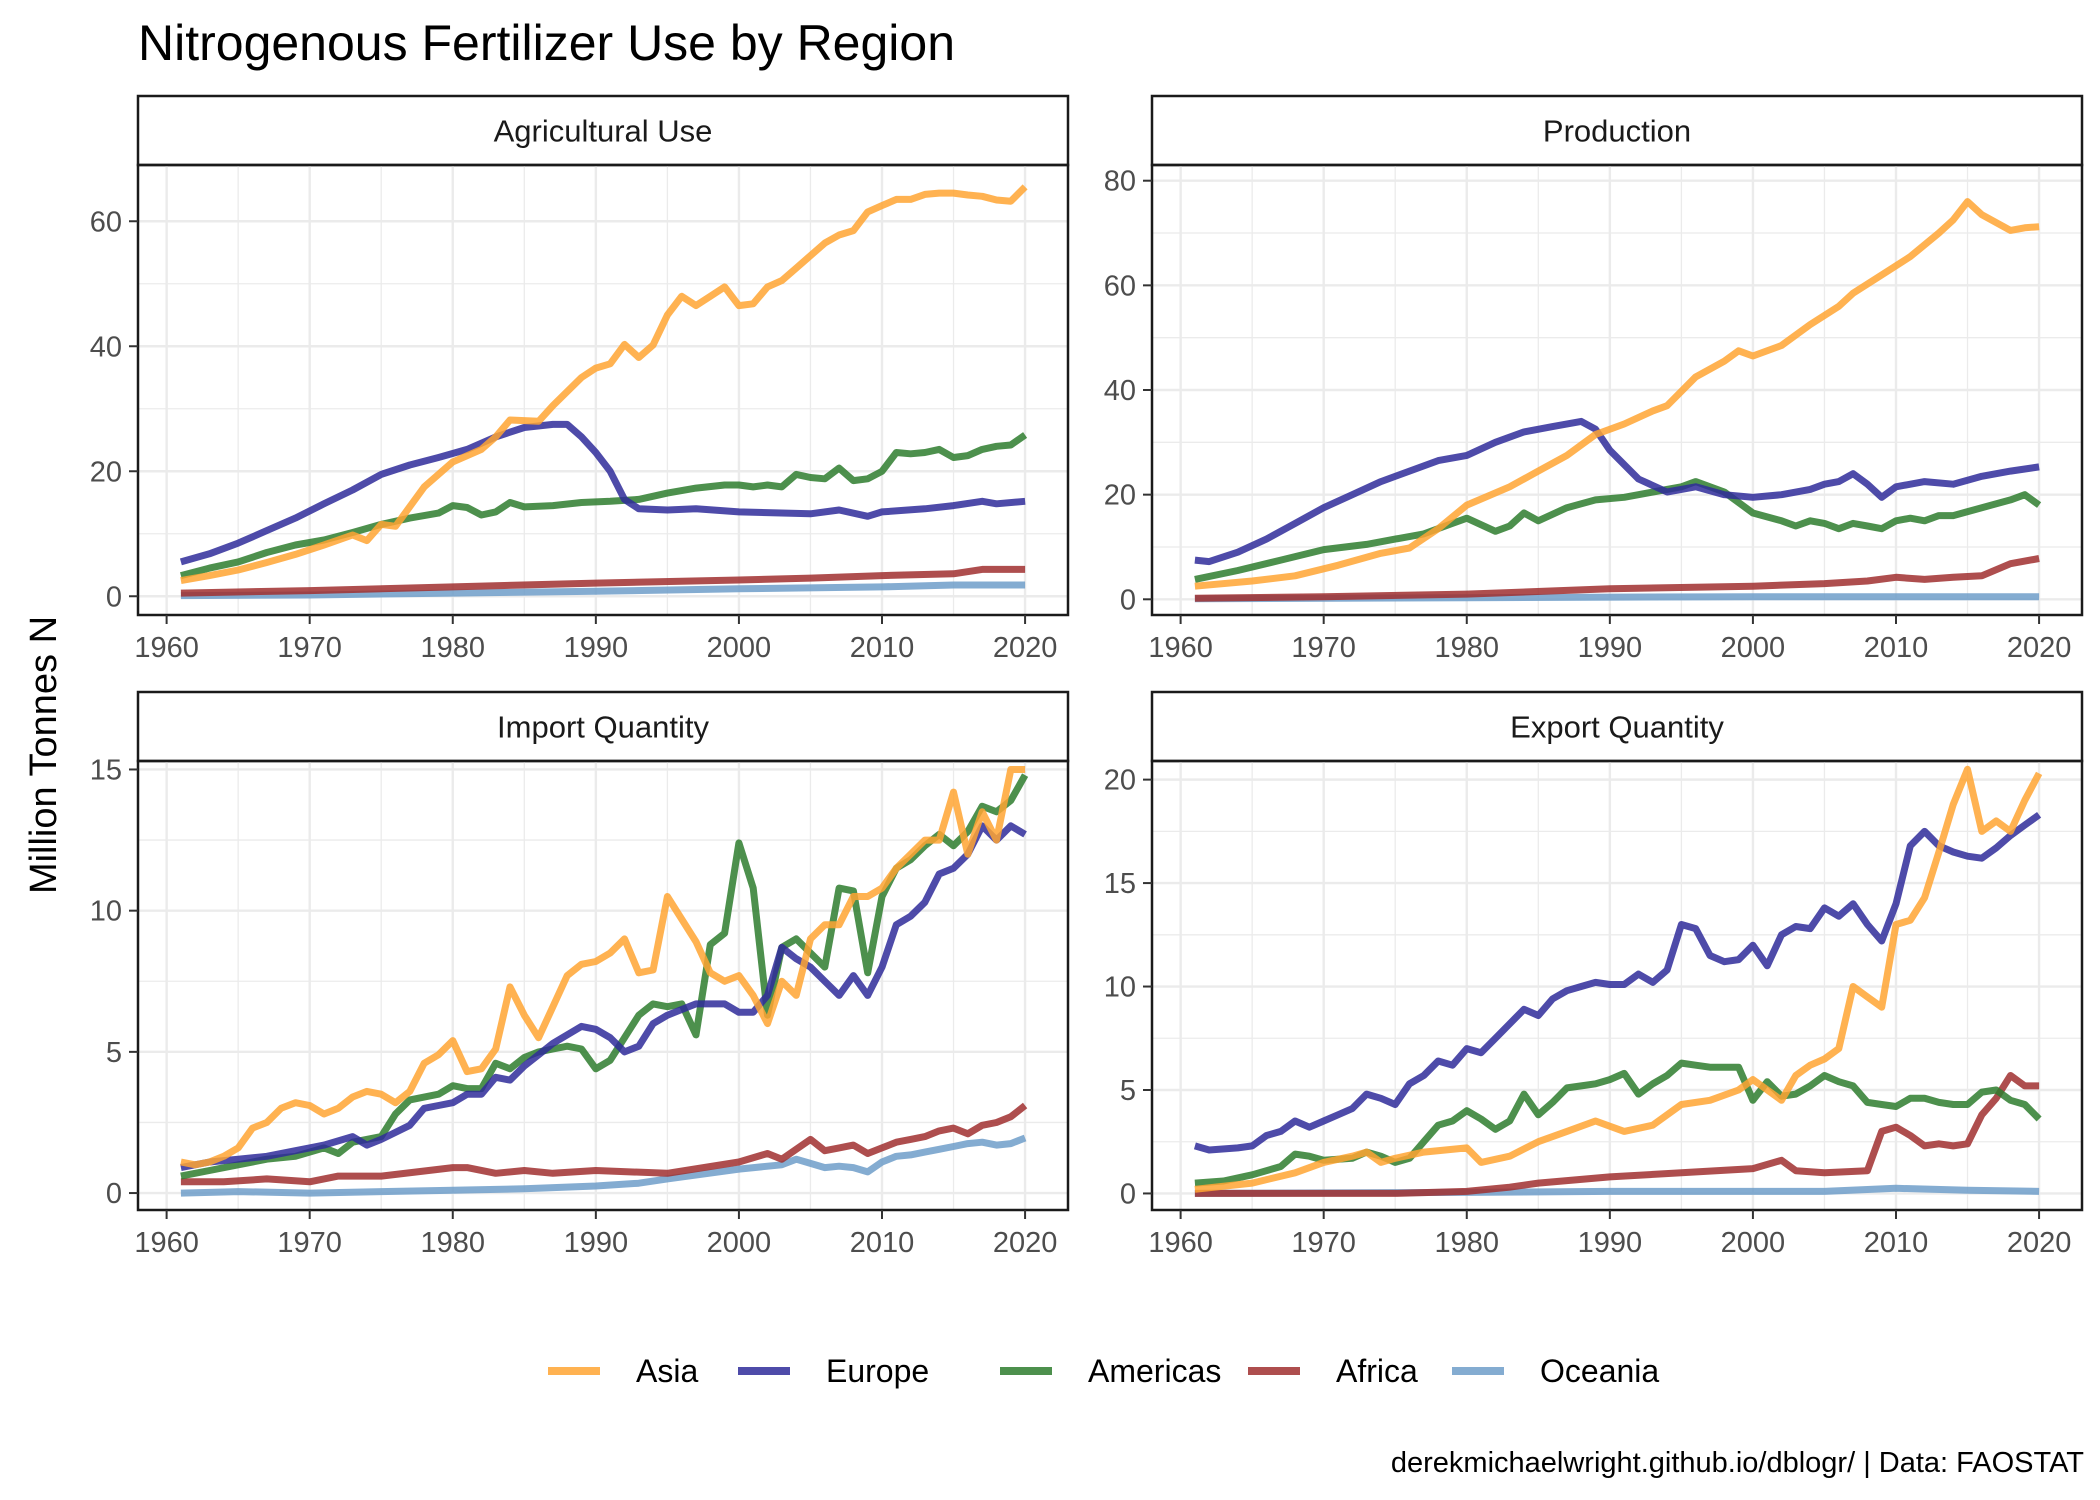  I want to click on facet-strip-label: Agricultural Use, so click(603, 131).